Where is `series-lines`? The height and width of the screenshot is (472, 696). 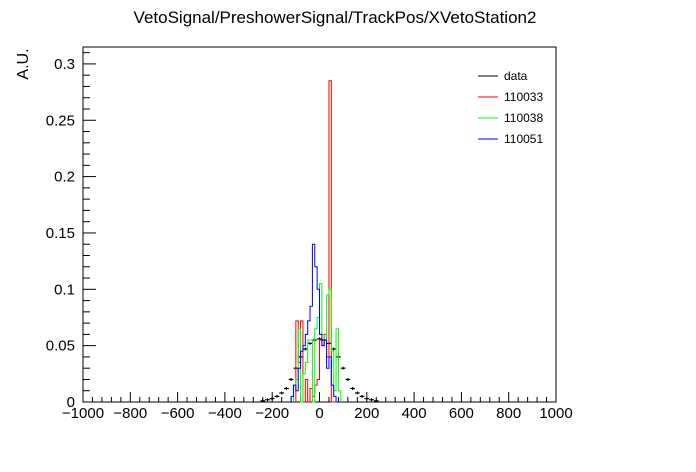
series-lines is located at coordinates (316, 241).